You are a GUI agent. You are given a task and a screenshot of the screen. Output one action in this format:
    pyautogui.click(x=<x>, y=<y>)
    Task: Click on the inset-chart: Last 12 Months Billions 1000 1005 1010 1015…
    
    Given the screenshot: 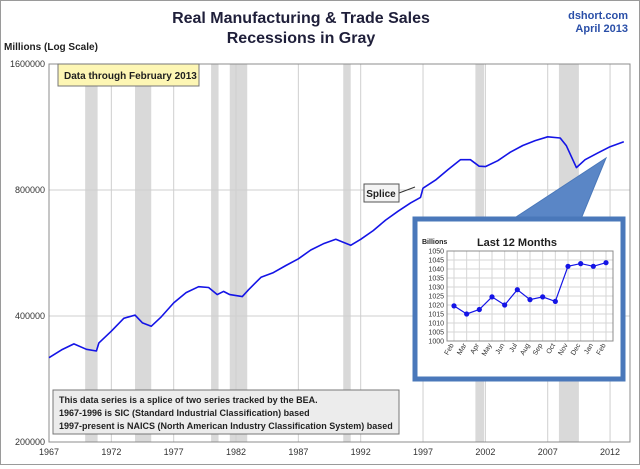 What is the action you would take?
    pyautogui.click(x=519, y=299)
    